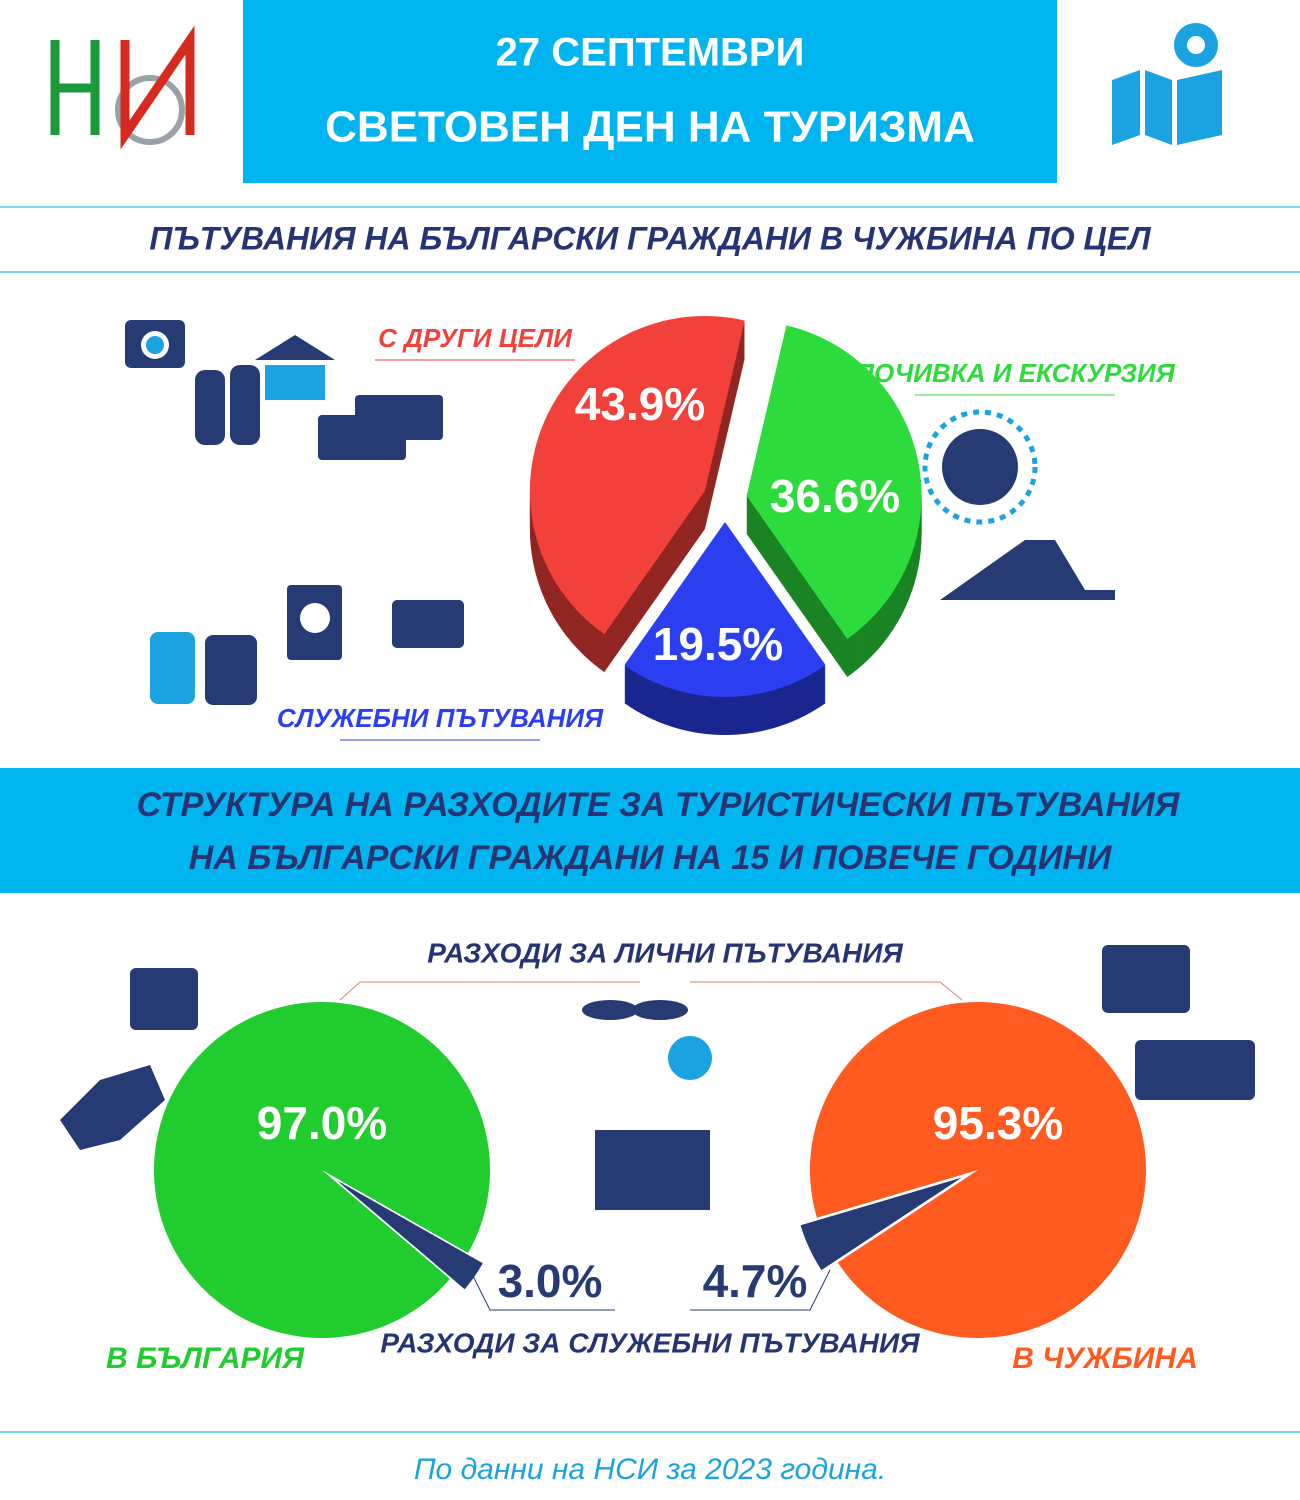  I want to click on value-label: 97.0%, so click(322, 1123).